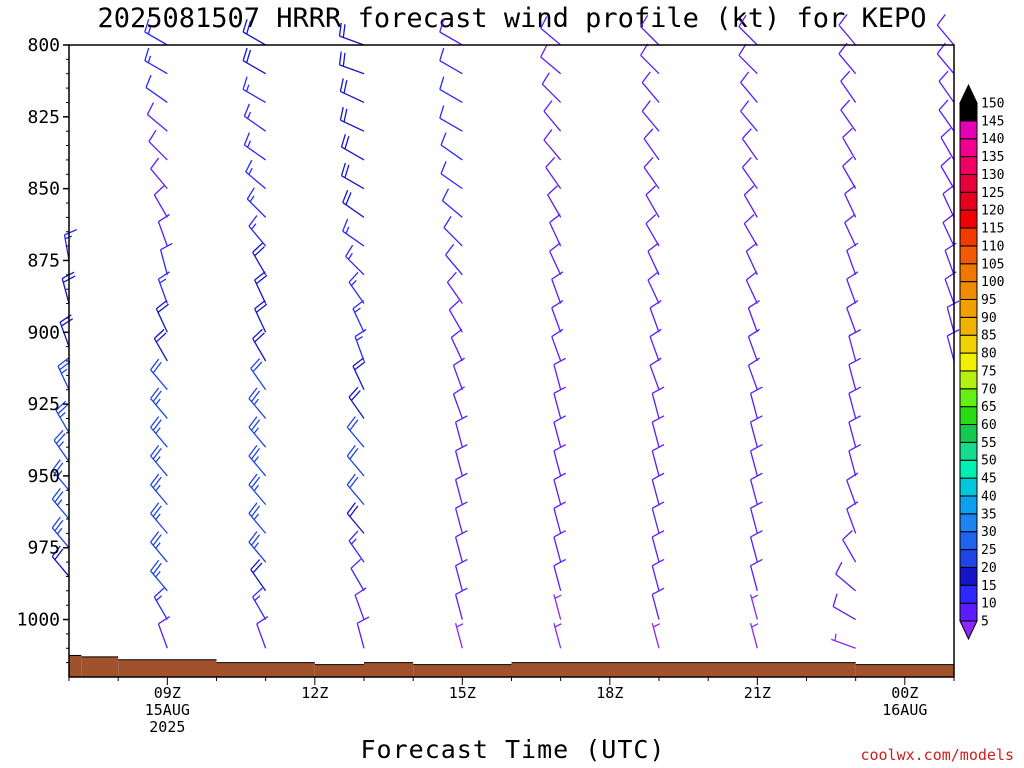  What do you see at coordinates (989, 425) in the screenshot?
I see `colorbar-label: 60` at bounding box center [989, 425].